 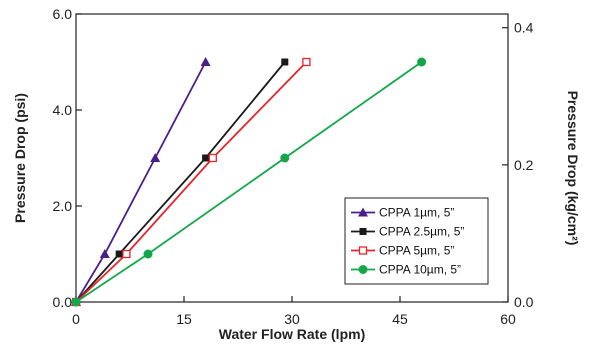 I want to click on legend-label: CPPA 10µm, 5”, so click(x=420, y=270).